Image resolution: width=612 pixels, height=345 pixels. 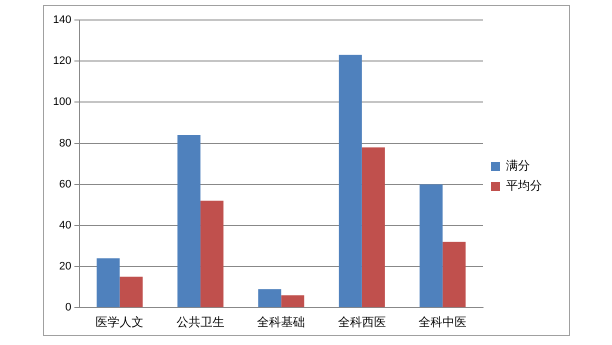 What do you see at coordinates (68, 308) in the screenshot?
I see `y-tick-label: 0` at bounding box center [68, 308].